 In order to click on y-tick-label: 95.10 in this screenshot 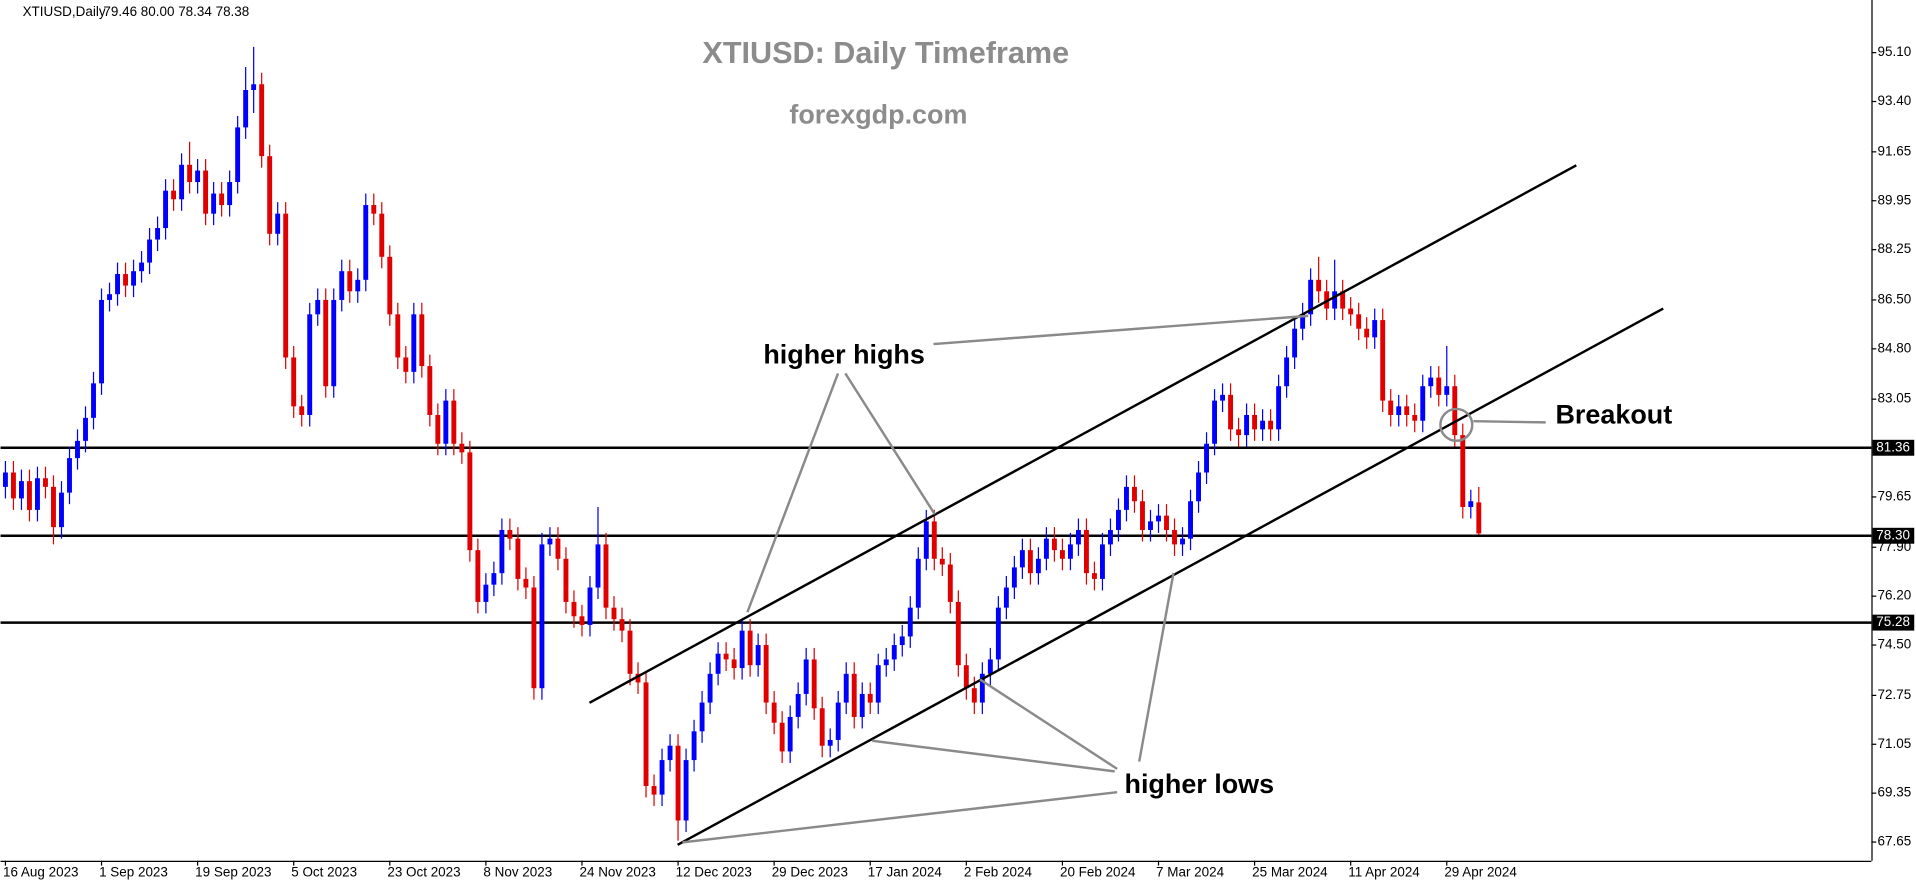, I will do `click(1895, 51)`.